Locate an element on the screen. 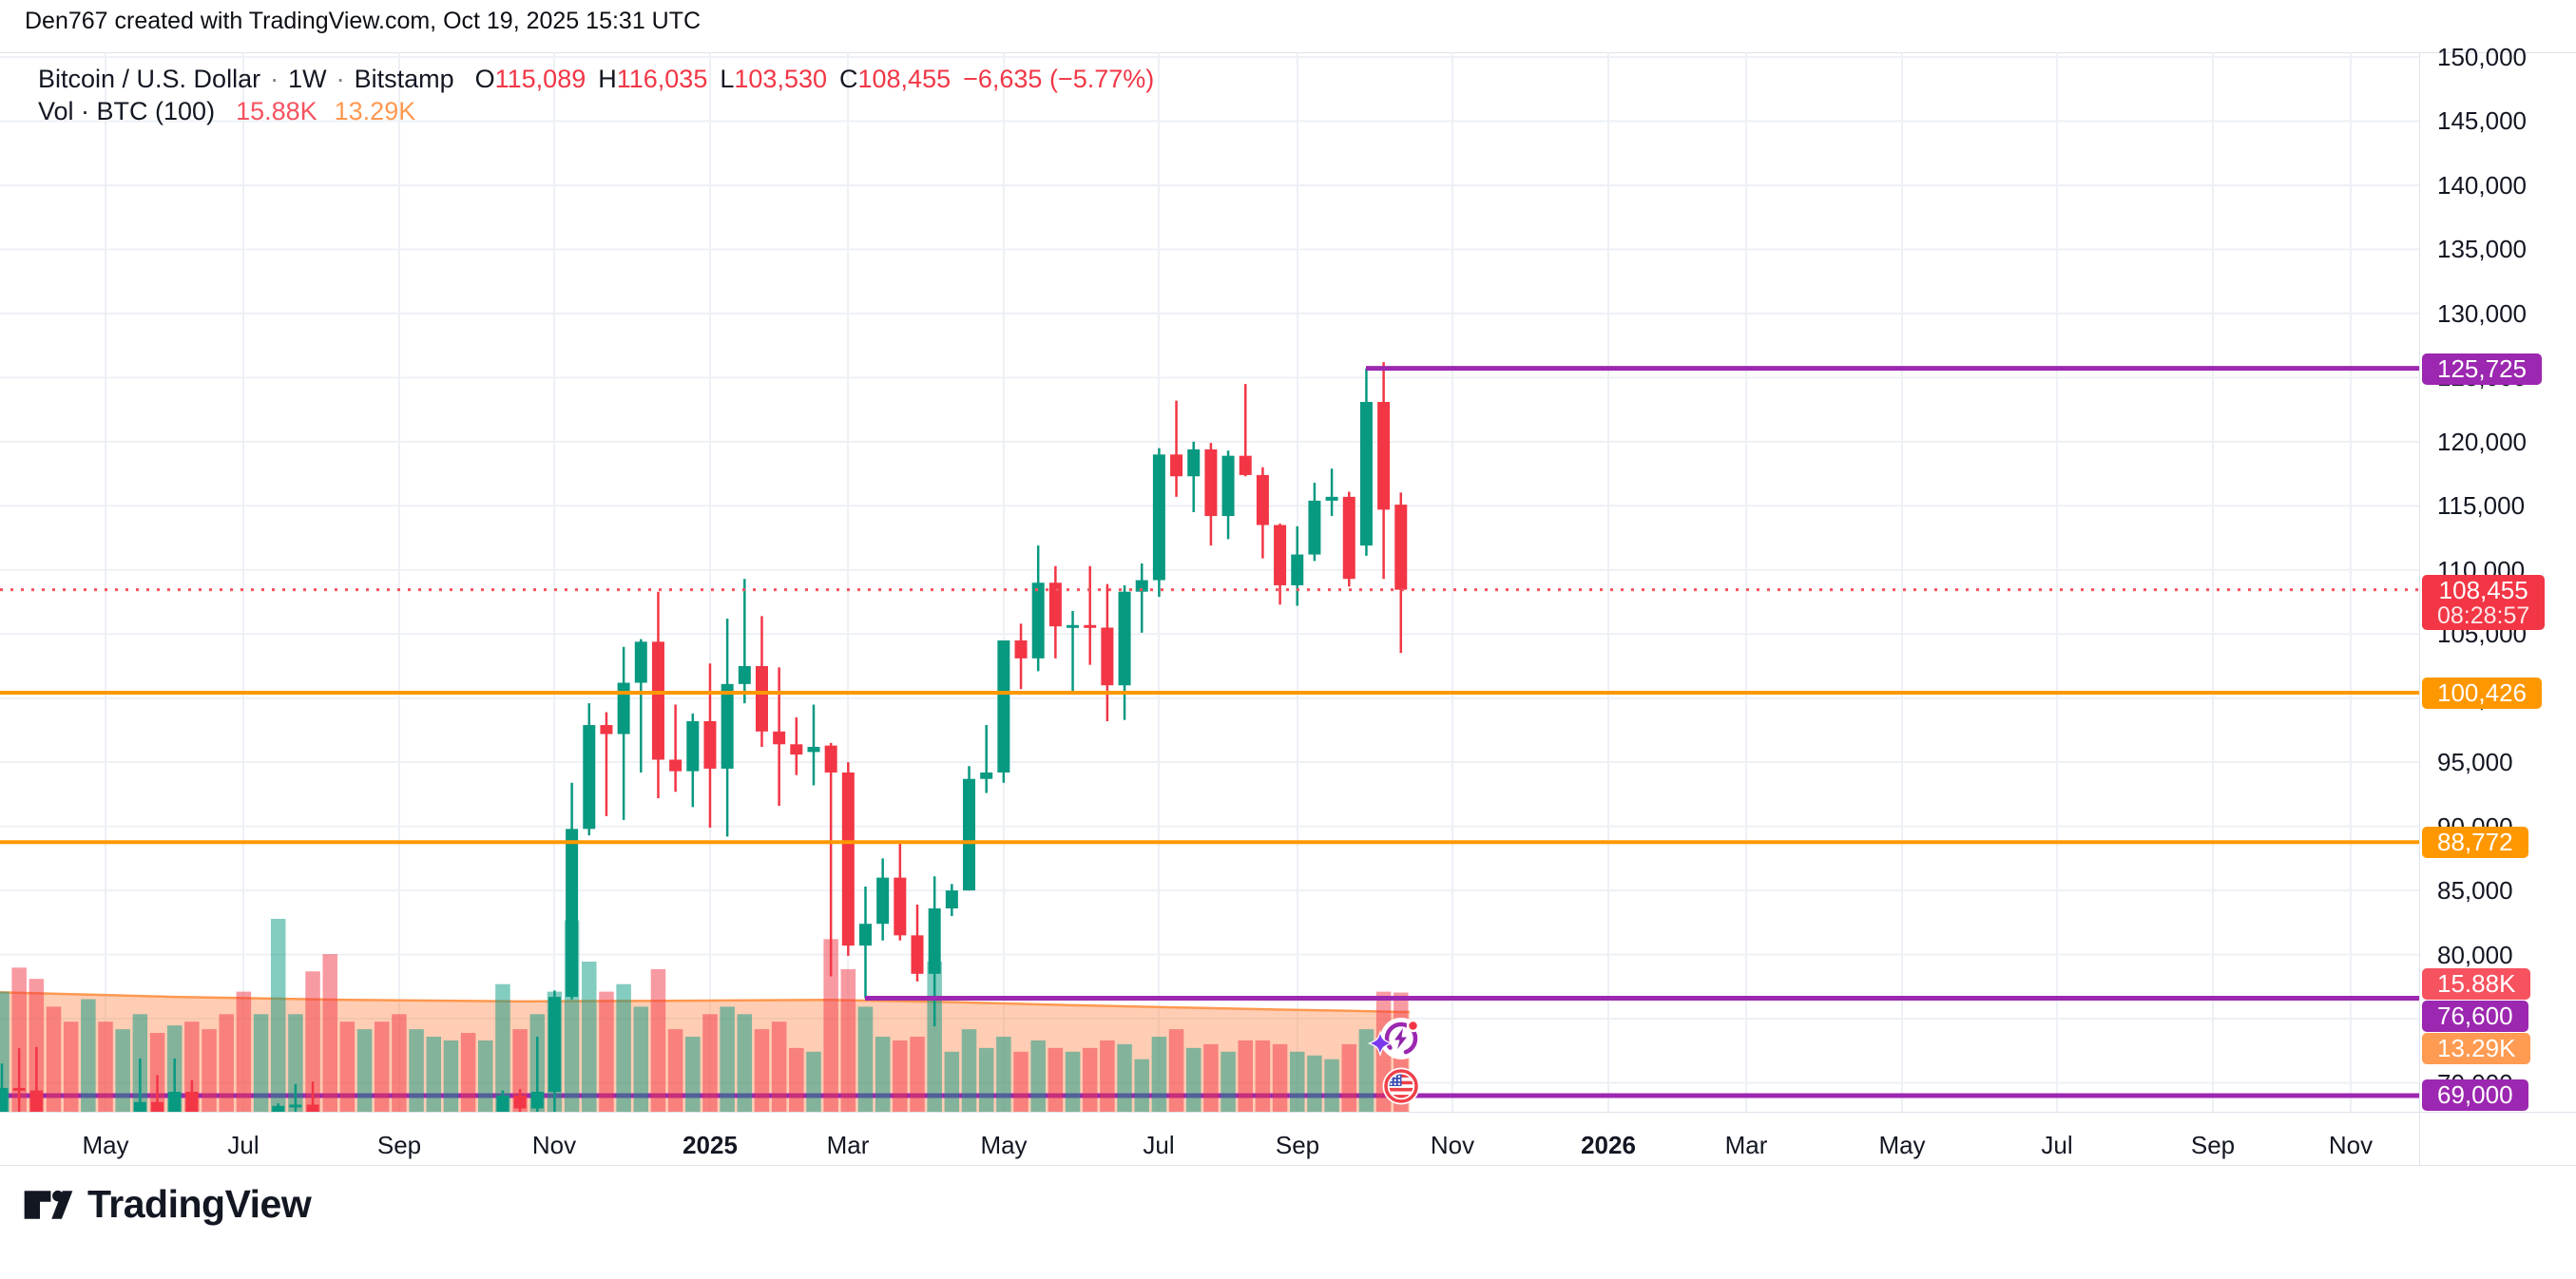 This screenshot has height=1279, width=2576. time-axis-border is located at coordinates (1288, 1112).